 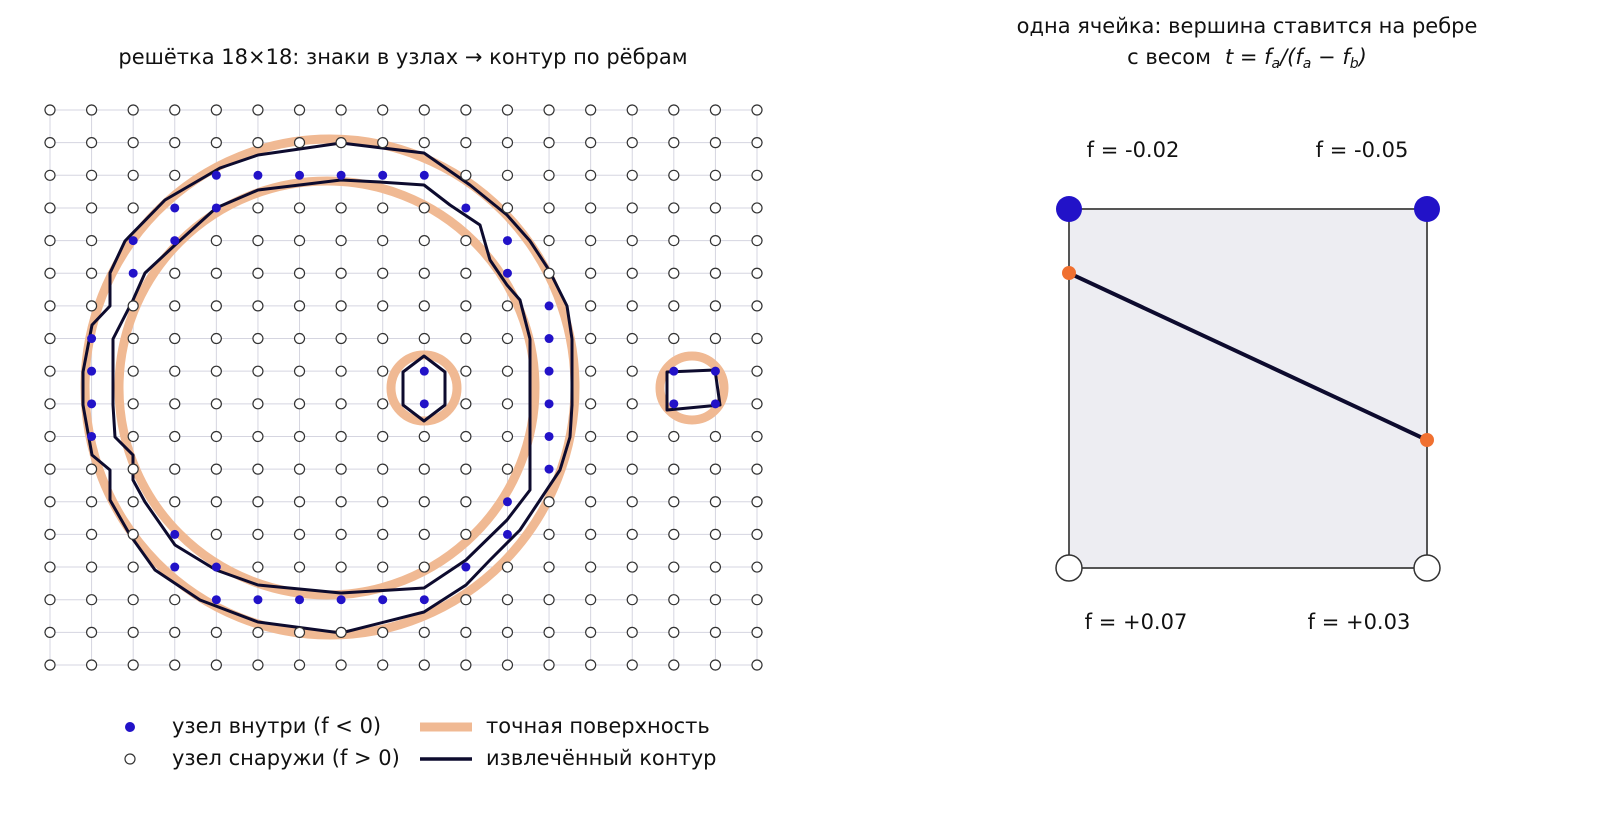 What do you see at coordinates (1292, 57) in the screenshot?
I see `formula: /(f` at bounding box center [1292, 57].